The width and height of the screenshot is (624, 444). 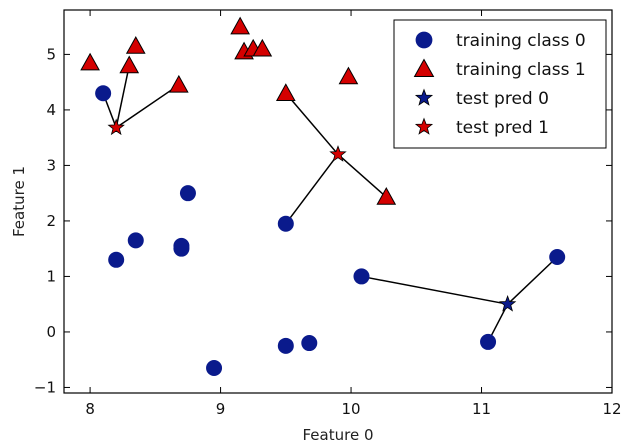 What do you see at coordinates (521, 70) in the screenshot?
I see `legend-entry: training class 1` at bounding box center [521, 70].